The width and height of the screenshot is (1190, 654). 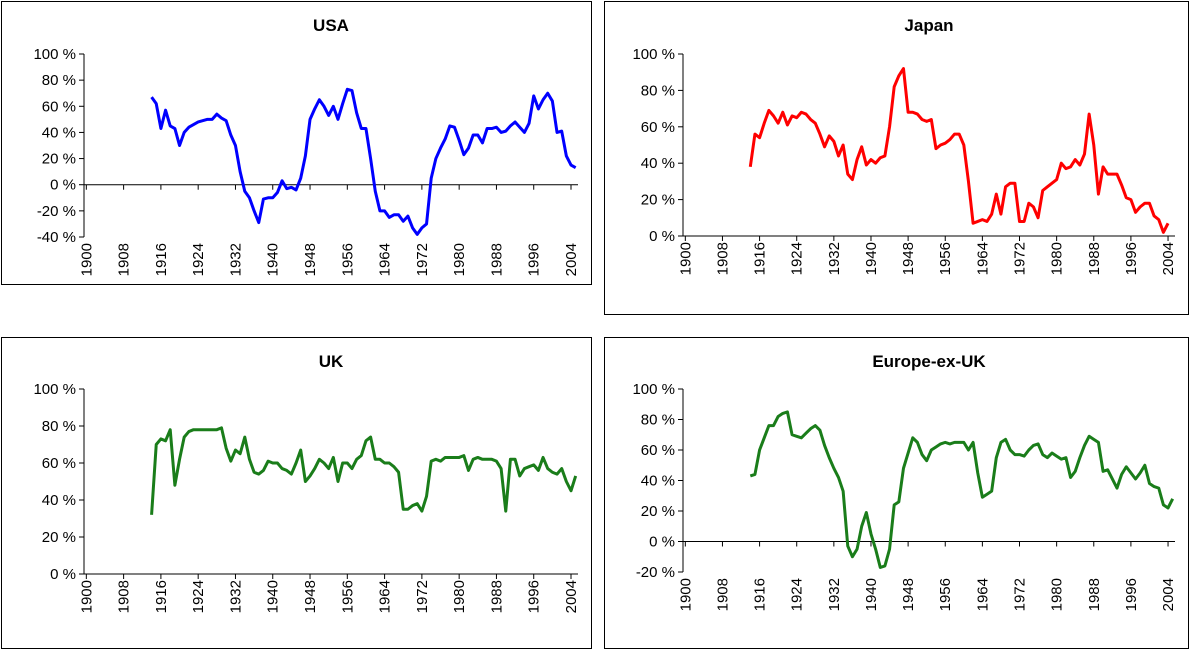 I want to click on chart-title: Japan, so click(x=928, y=25).